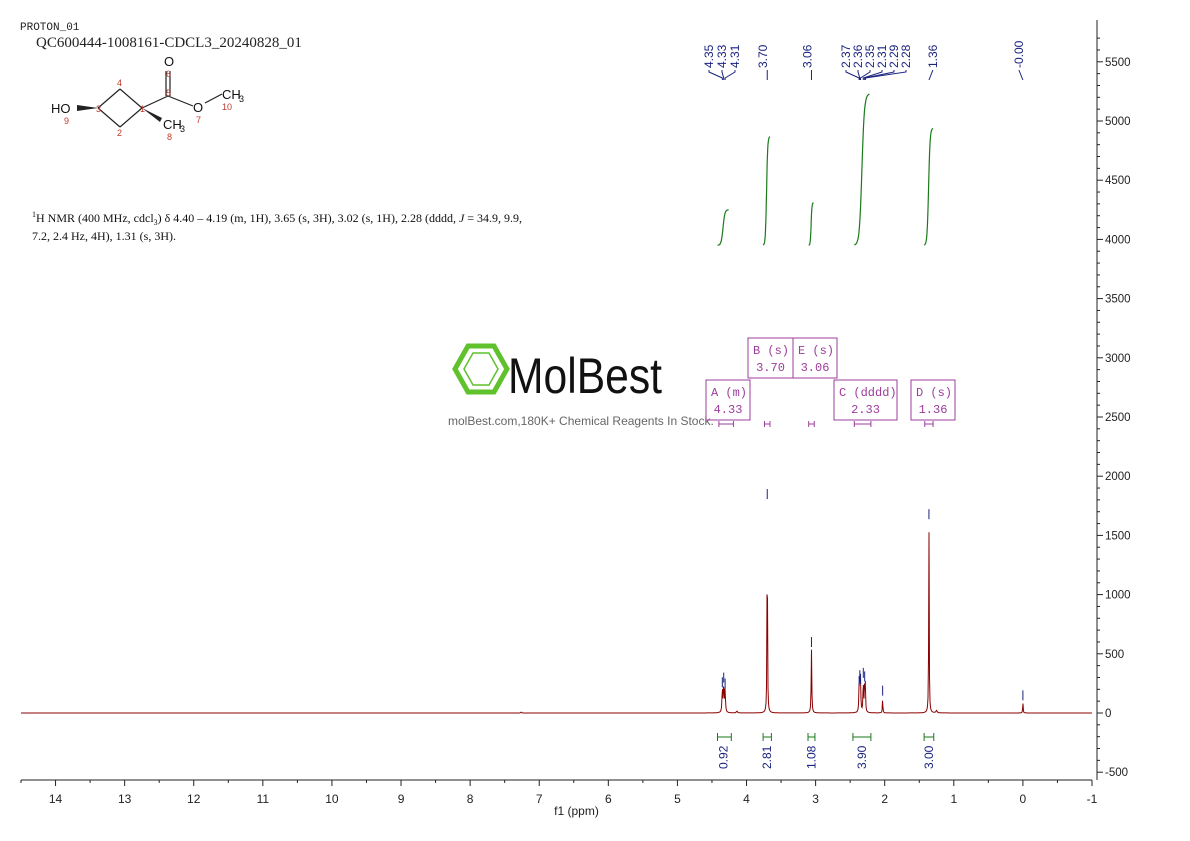  Describe the element at coordinates (66, 121) in the screenshot. I see `atom-number-9: 9` at that location.